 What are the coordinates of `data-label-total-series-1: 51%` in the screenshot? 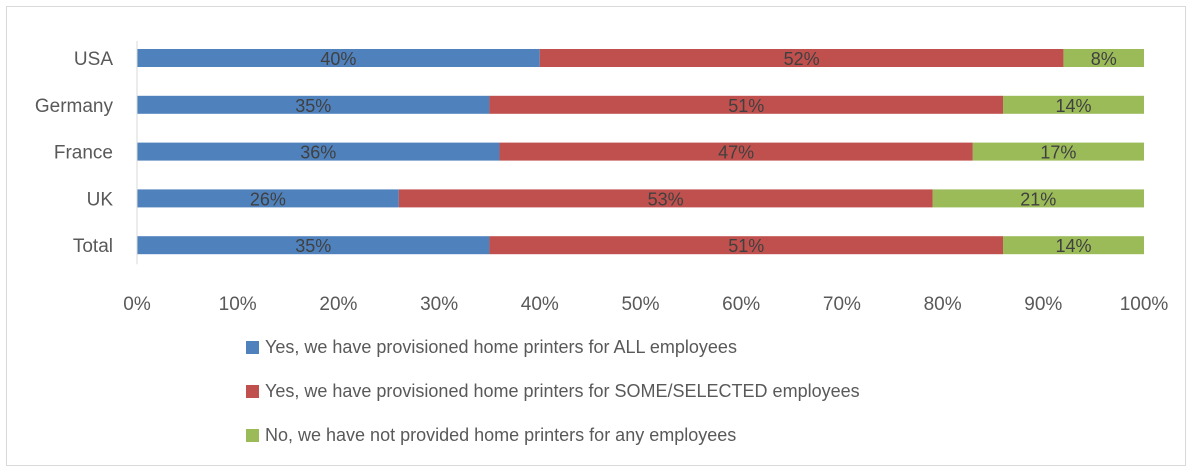 It's located at (746, 246).